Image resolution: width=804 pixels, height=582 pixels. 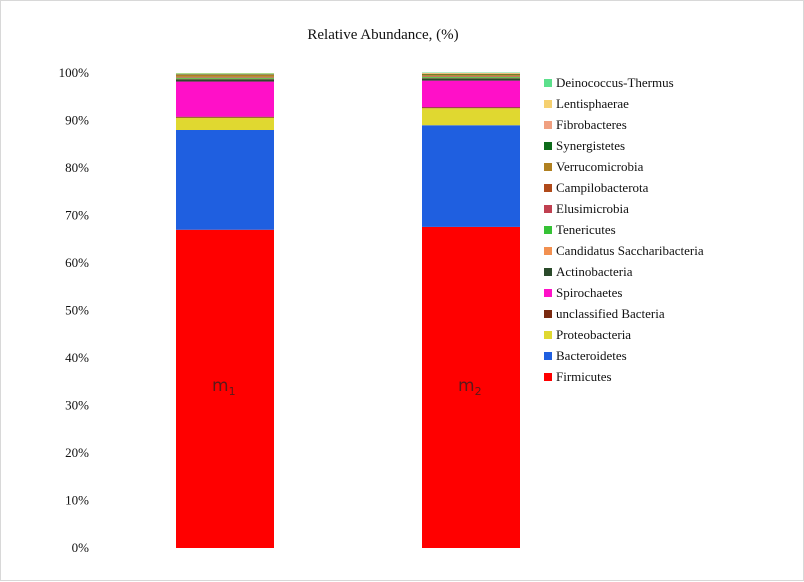 I want to click on legend-item-tenericutes: Tenericutes, so click(x=580, y=229).